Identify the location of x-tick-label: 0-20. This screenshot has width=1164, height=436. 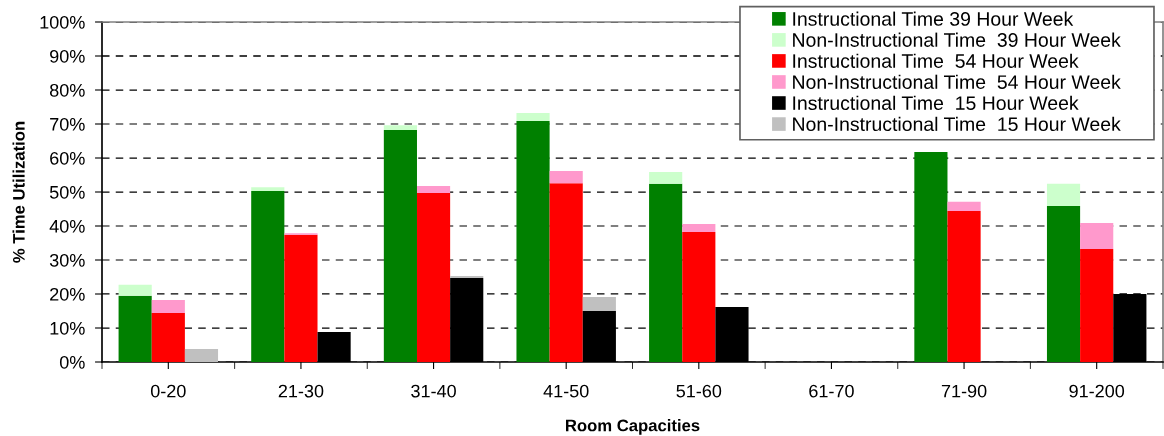
(168, 391).